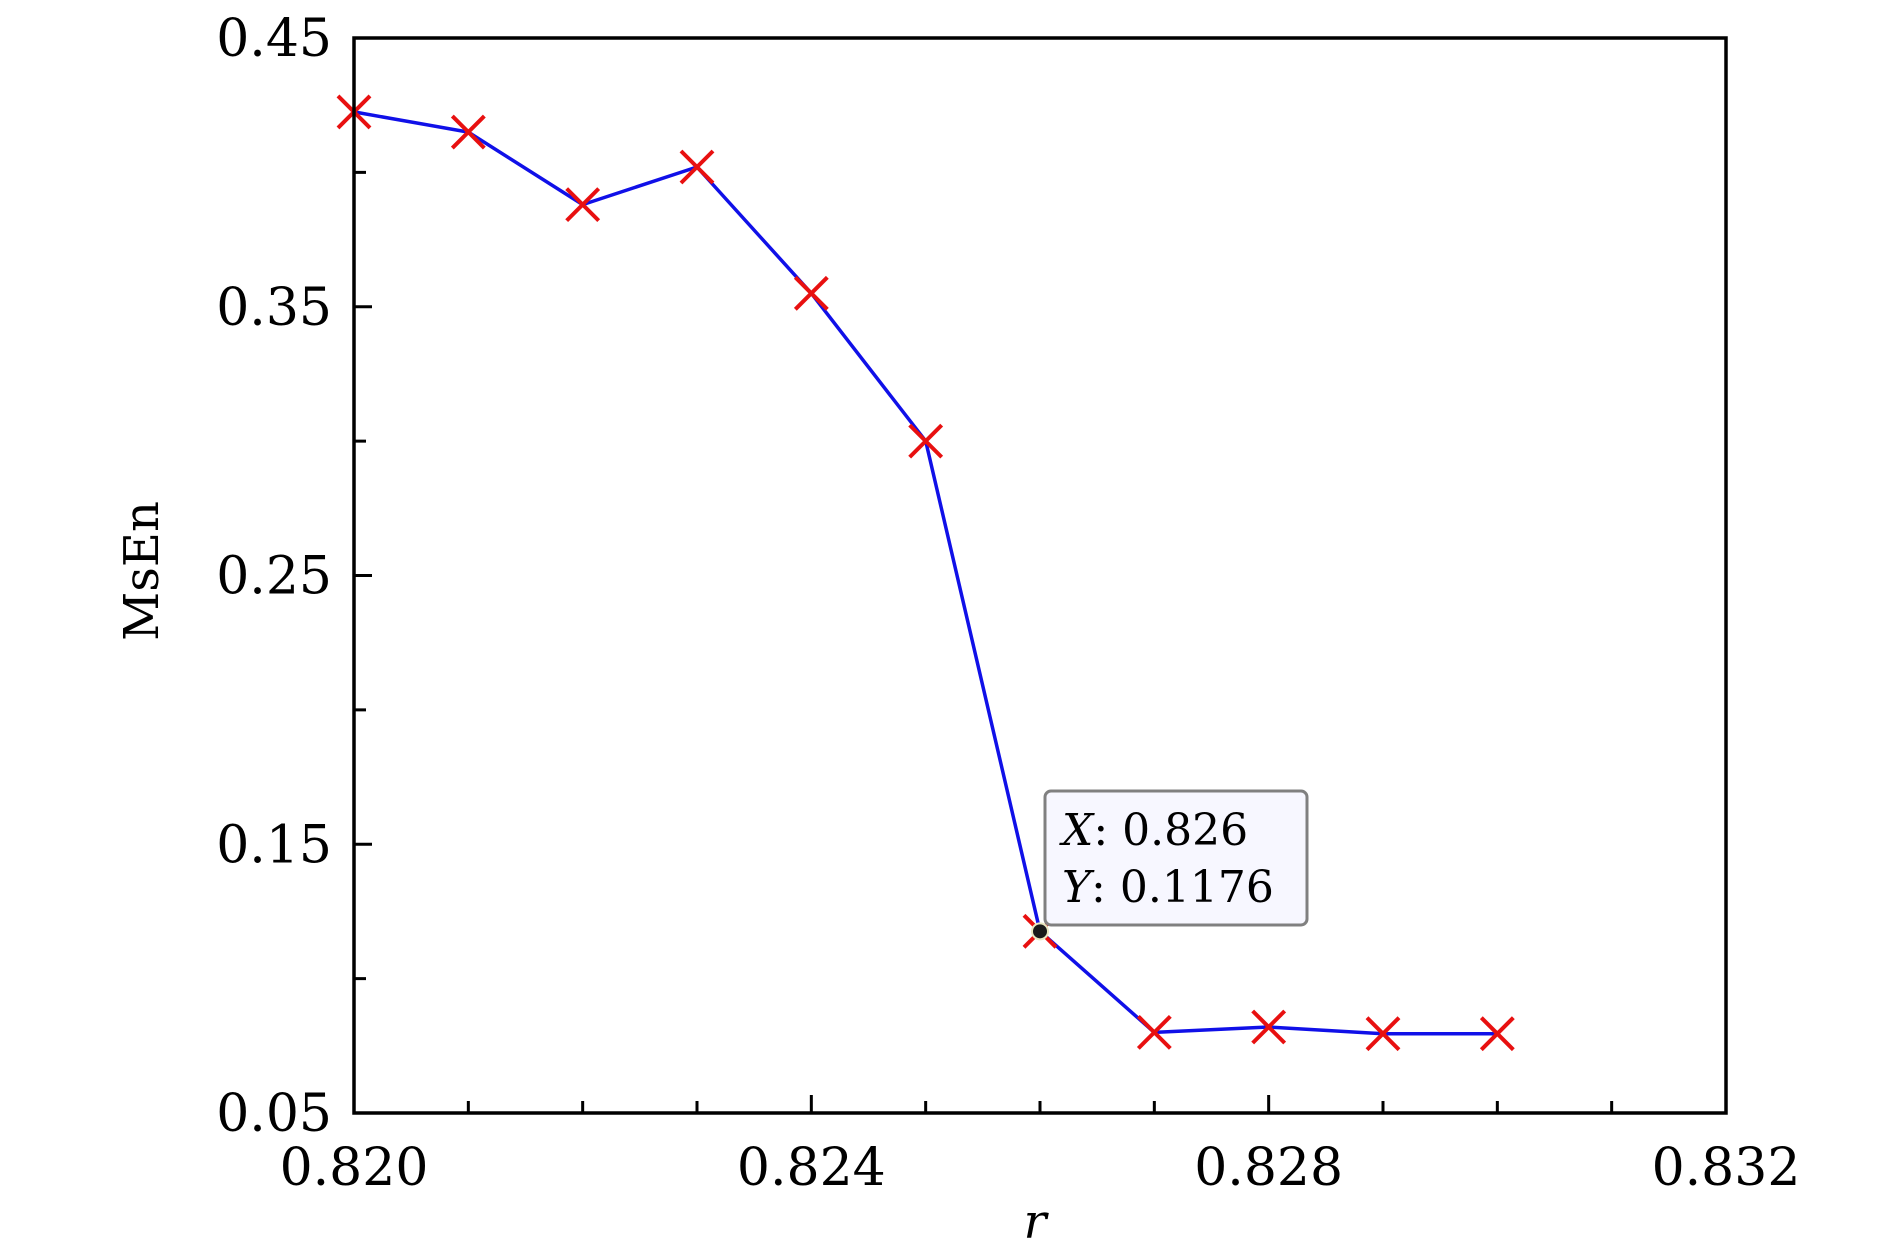 This screenshot has width=1890, height=1252. What do you see at coordinates (274, 845) in the screenshot?
I see `y-tick-label: 0.15` at bounding box center [274, 845].